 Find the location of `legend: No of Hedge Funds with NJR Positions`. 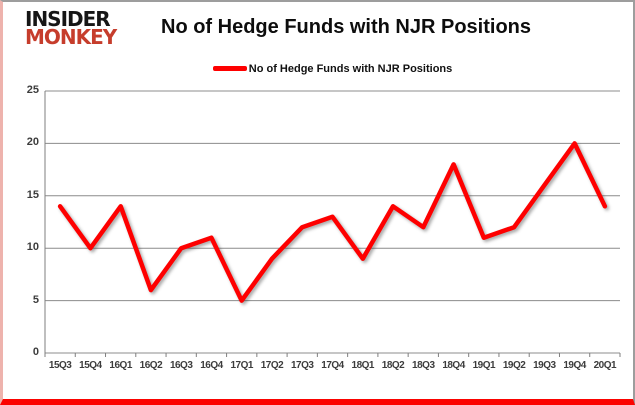

legend: No of Hedge Funds with NJR Positions is located at coordinates (332, 67).